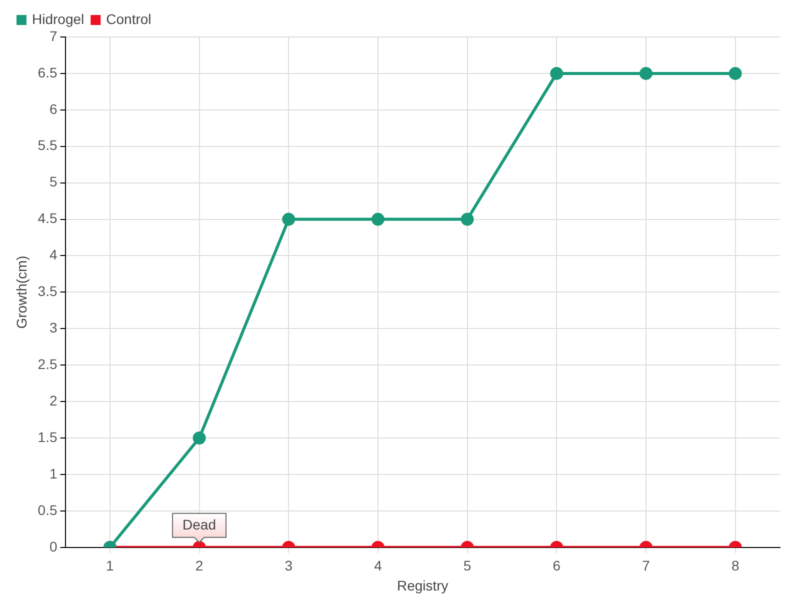  I want to click on x-tick-label: 1, so click(110, 566).